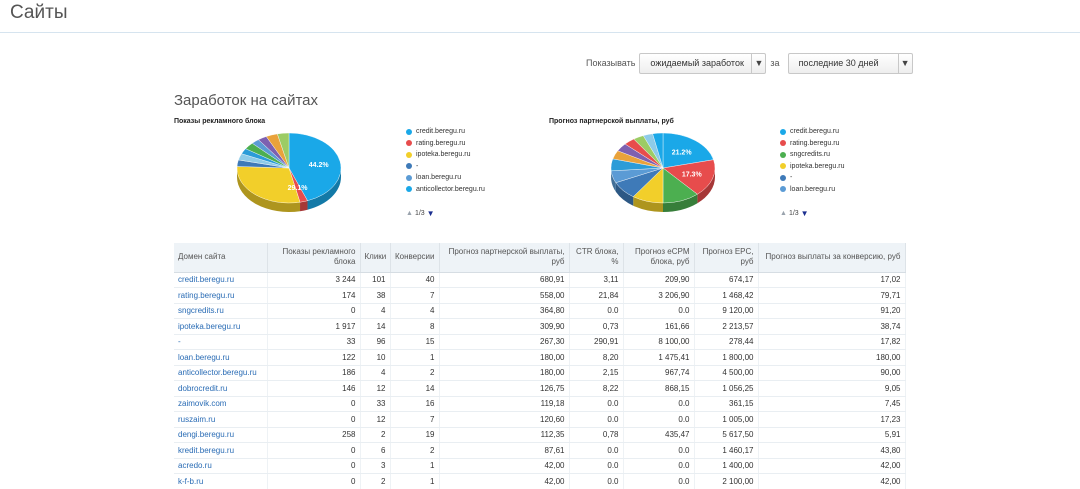 This screenshot has width=1080, height=489. I want to click on domain-link: sngcredits.ru, so click(221, 311).